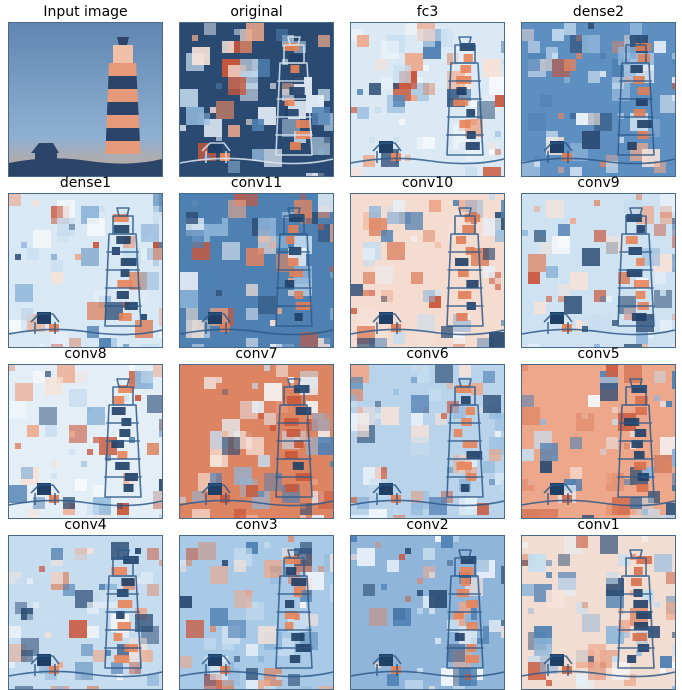 The image size is (682, 690). What do you see at coordinates (598, 12) in the screenshot?
I see `panel-title: dense2` at bounding box center [598, 12].